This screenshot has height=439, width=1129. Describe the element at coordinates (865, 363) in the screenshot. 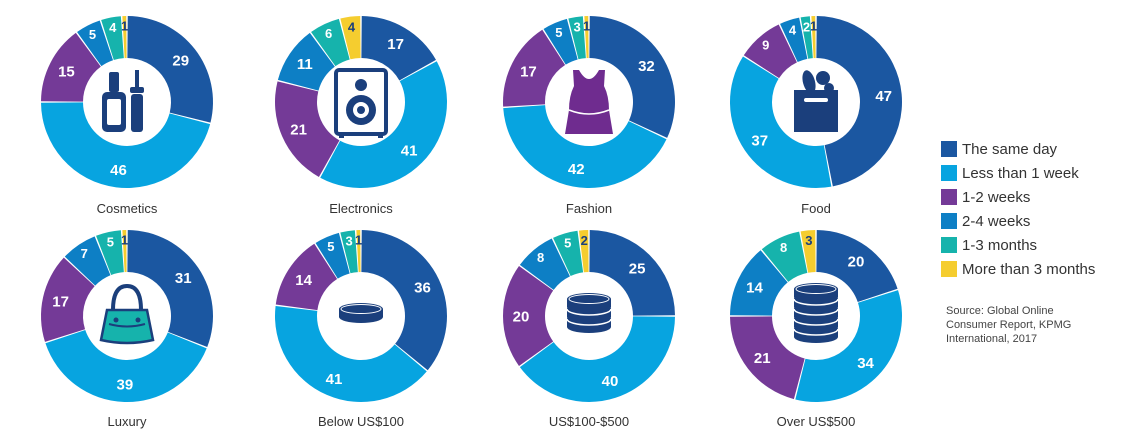

I see `data-label-less-than-1-week: 34` at that location.